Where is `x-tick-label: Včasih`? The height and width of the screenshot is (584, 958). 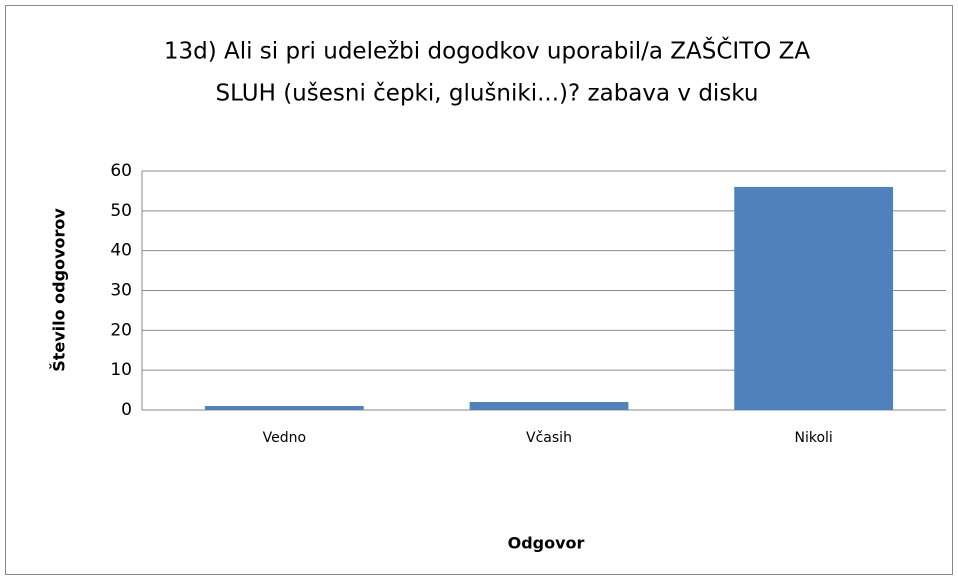
x-tick-label: Včasih is located at coordinates (549, 438).